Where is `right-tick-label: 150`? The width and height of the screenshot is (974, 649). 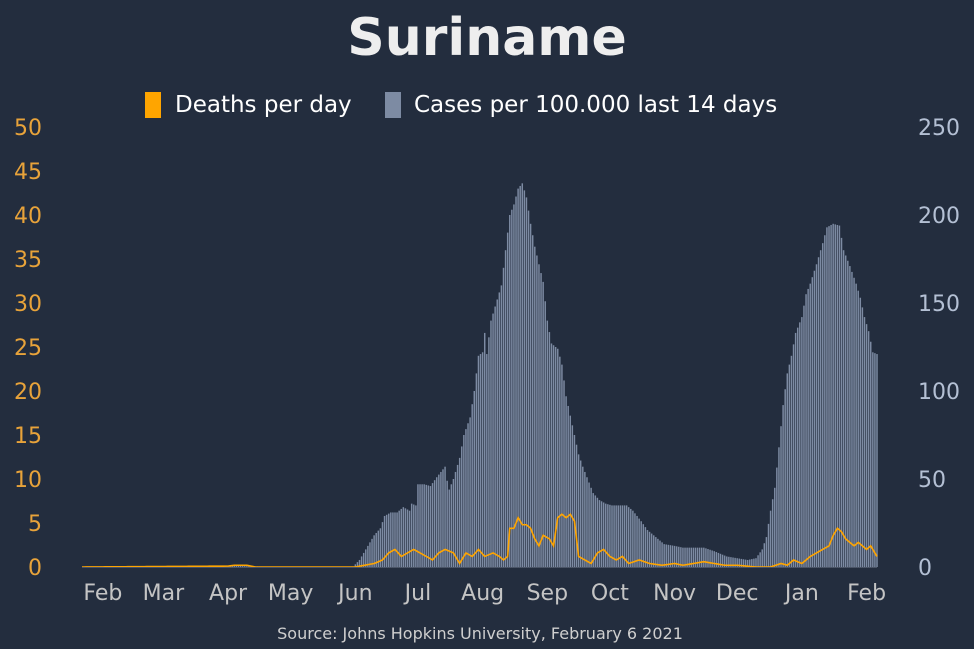
right-tick-label: 150 is located at coordinates (939, 304).